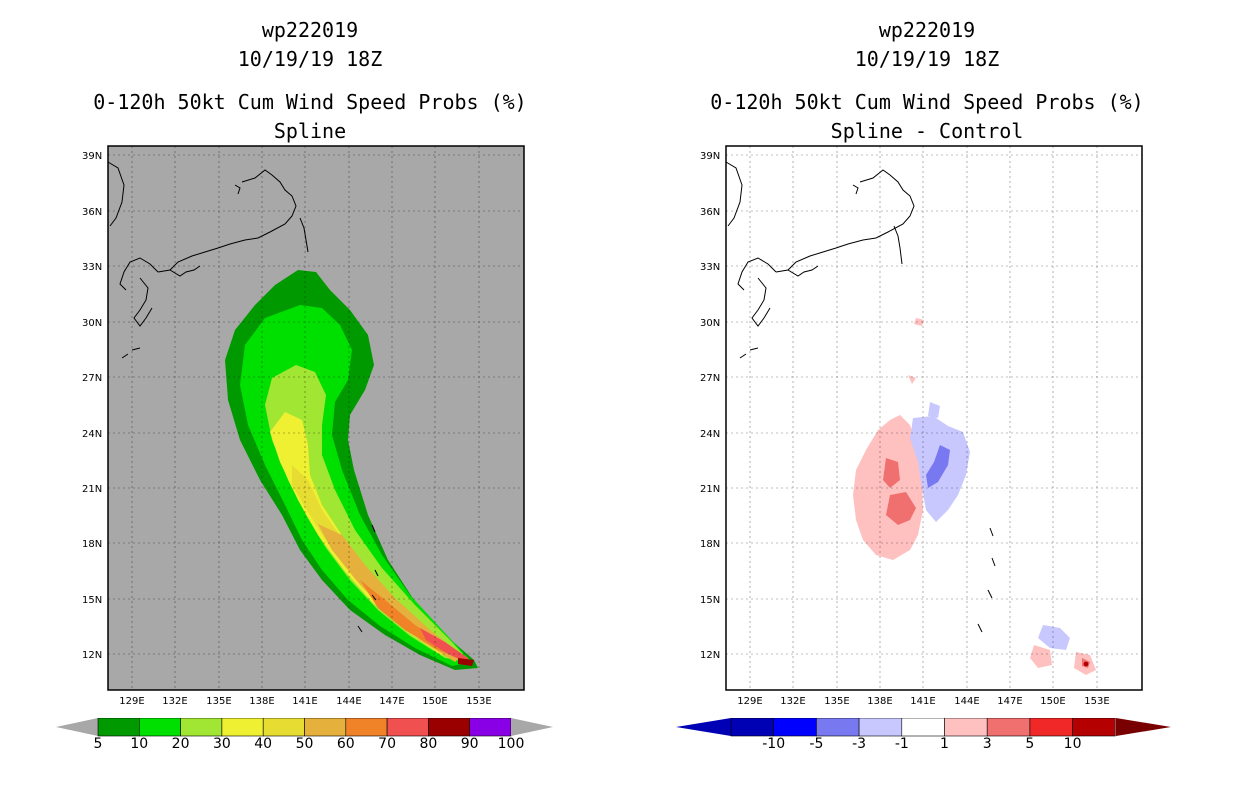 Image resolution: width=1236 pixels, height=800 pixels. I want to click on right-coastline, so click(860, 397).